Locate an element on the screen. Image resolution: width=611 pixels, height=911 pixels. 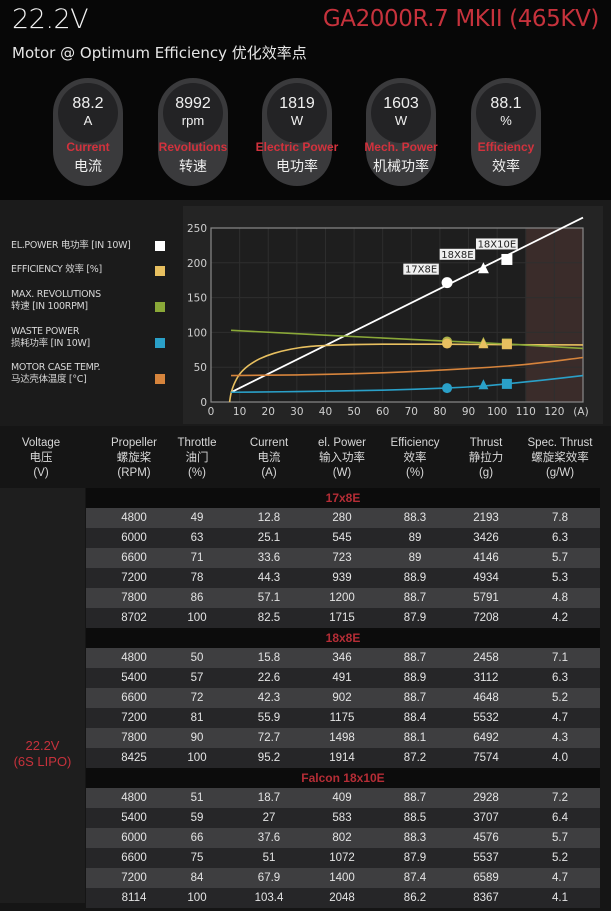
gauge-label-en: Efficiency is located at coordinates (506, 147).